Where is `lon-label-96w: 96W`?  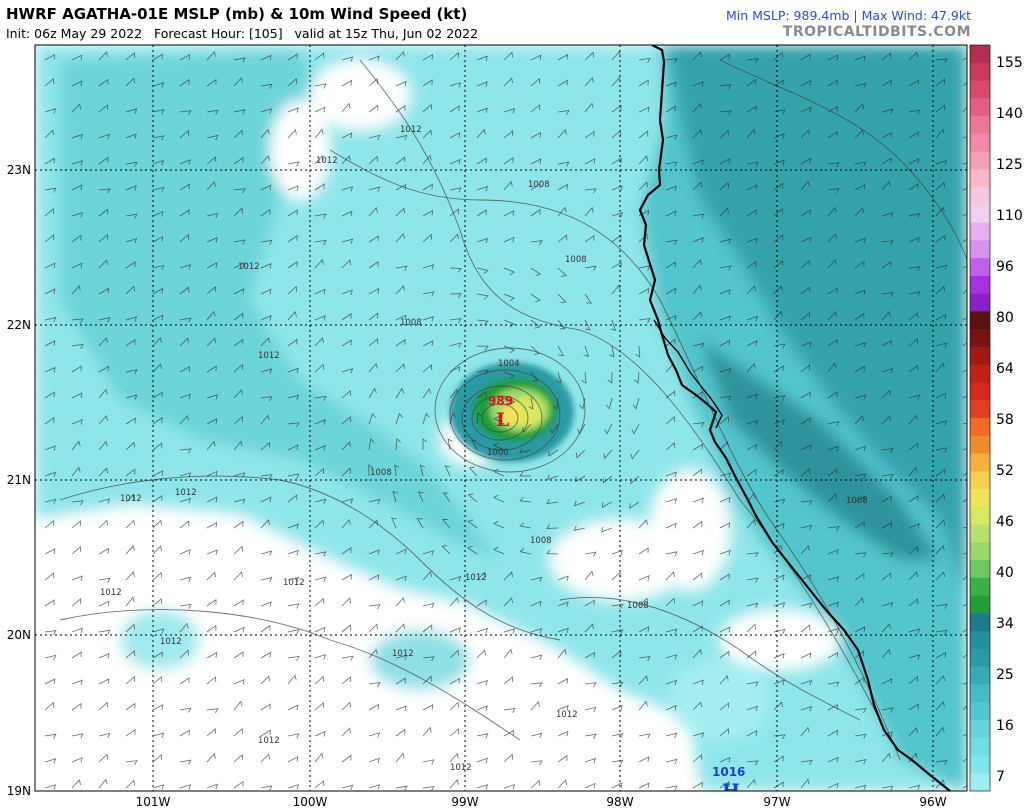 lon-label-96w: 96W is located at coordinates (932, 802).